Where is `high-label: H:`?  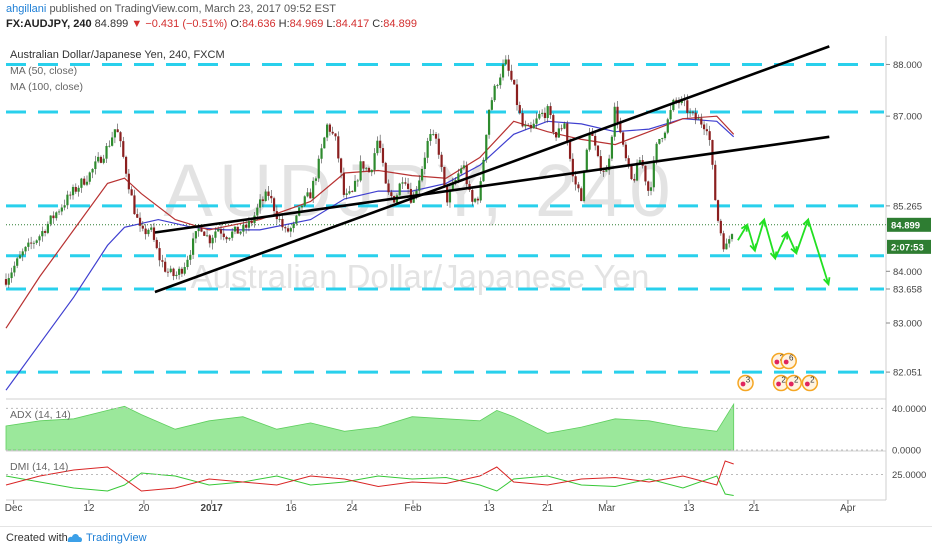
high-label: H: is located at coordinates (284, 24).